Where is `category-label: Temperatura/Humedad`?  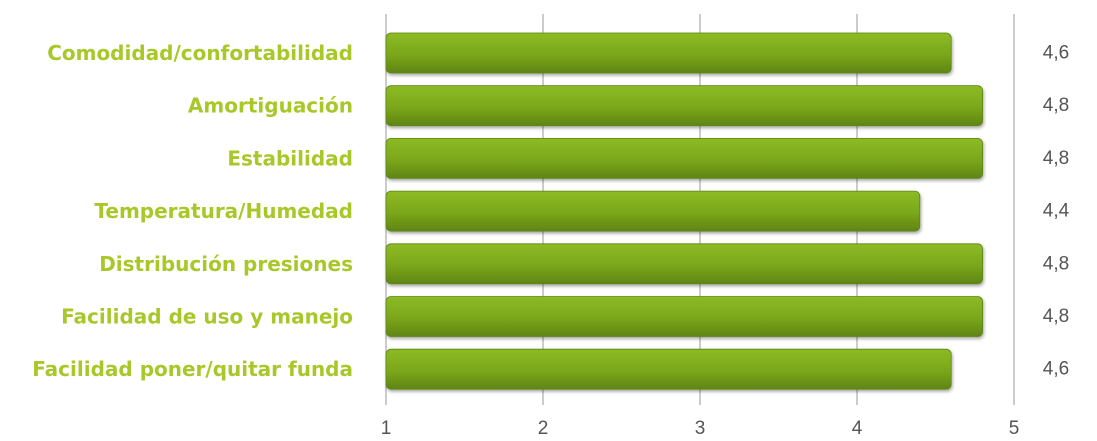 category-label: Temperatura/Humedad is located at coordinates (223, 211).